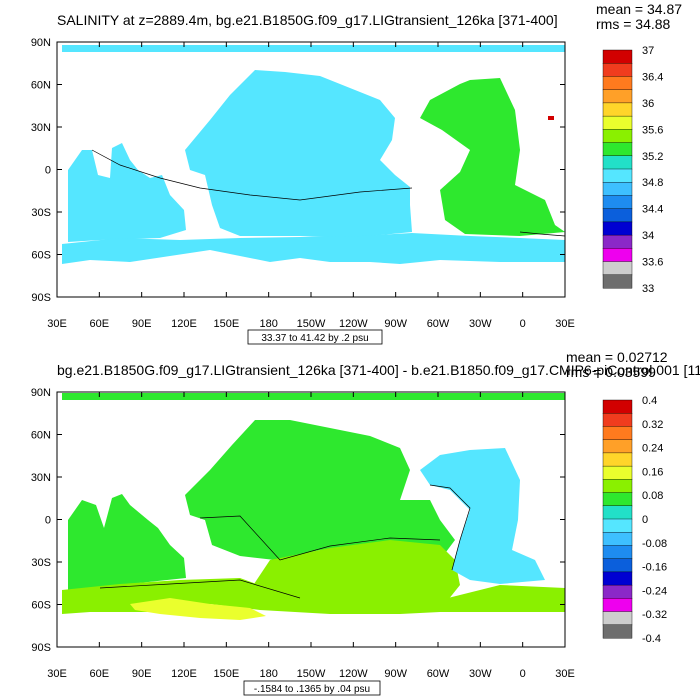 The height and width of the screenshot is (700, 700). I want to click on colorbar-label: -0.08, so click(654, 544).